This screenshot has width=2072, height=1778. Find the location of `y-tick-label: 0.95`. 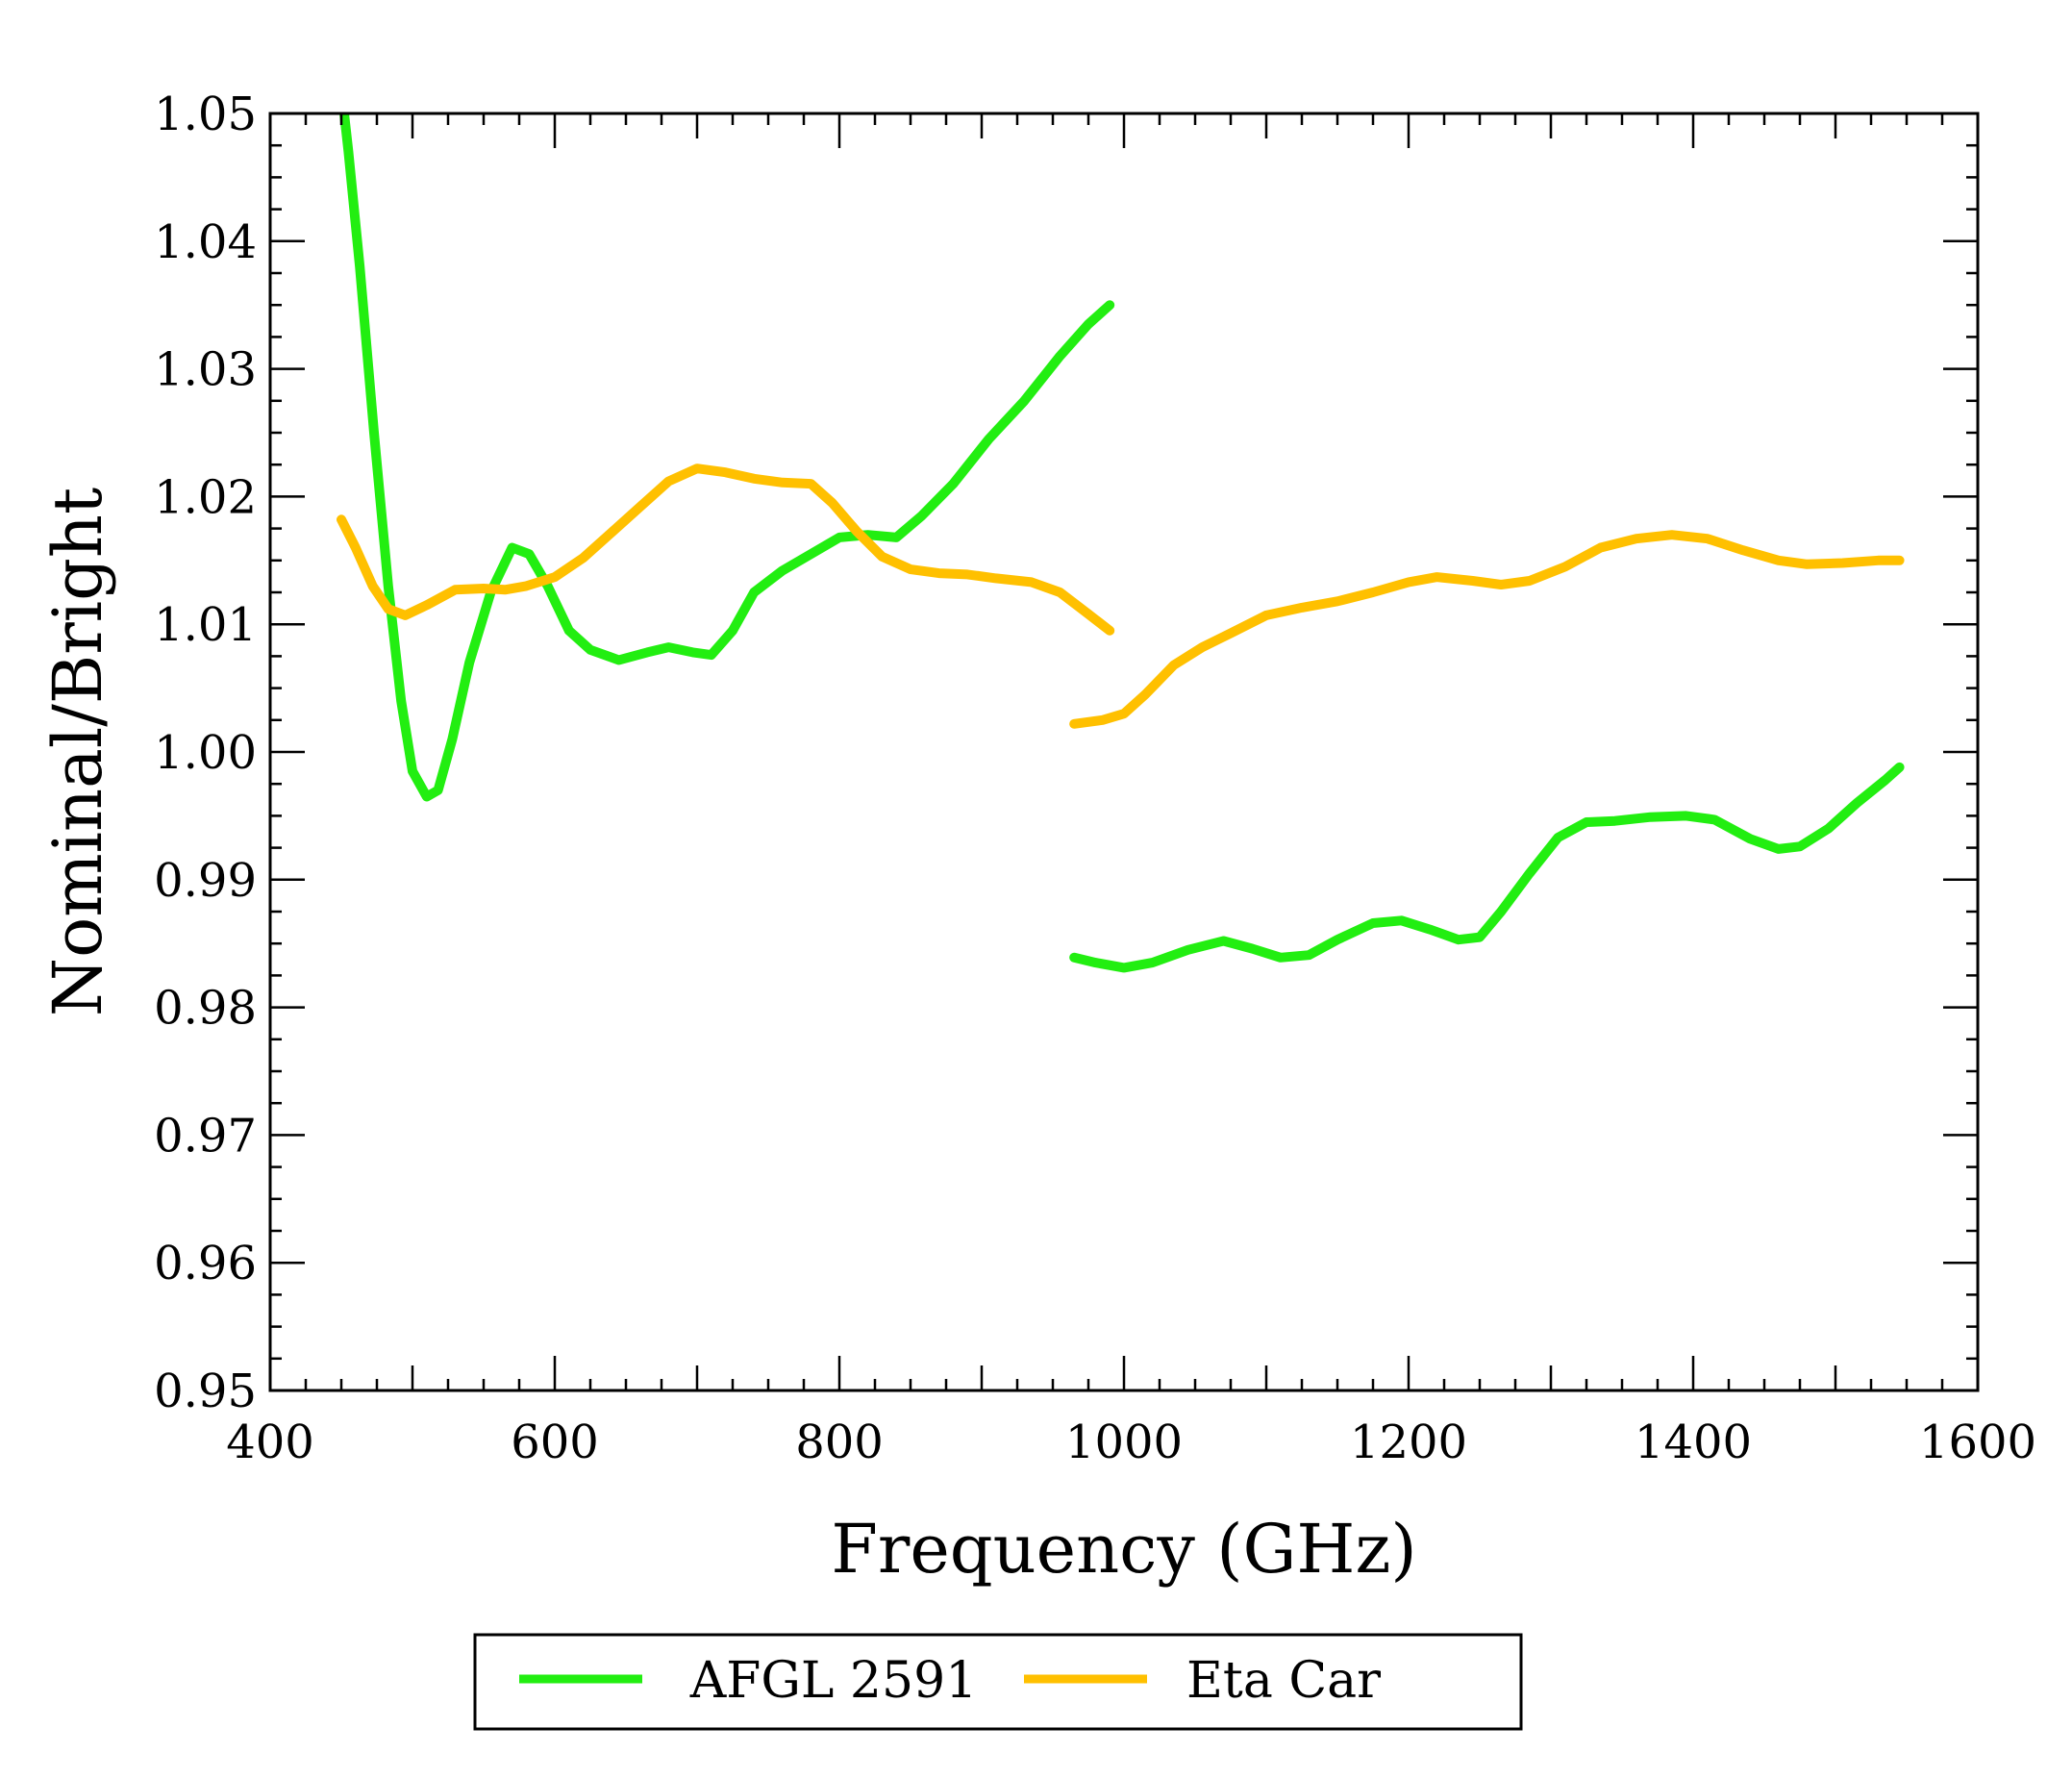

y-tick-label: 0.95 is located at coordinates (205, 1391).